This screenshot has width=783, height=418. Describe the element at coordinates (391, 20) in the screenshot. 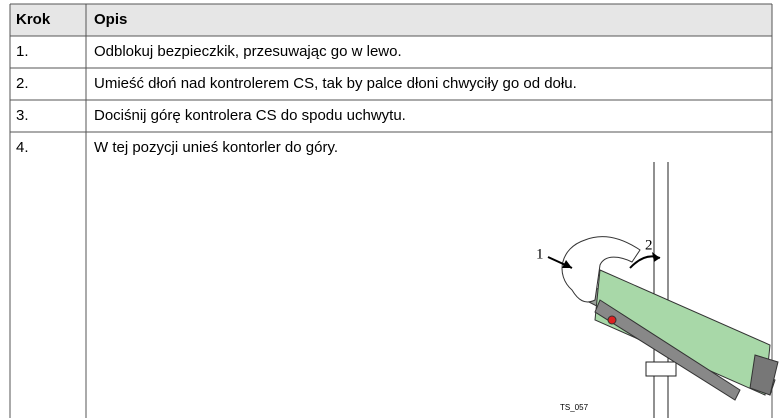

I see `header-background` at that location.